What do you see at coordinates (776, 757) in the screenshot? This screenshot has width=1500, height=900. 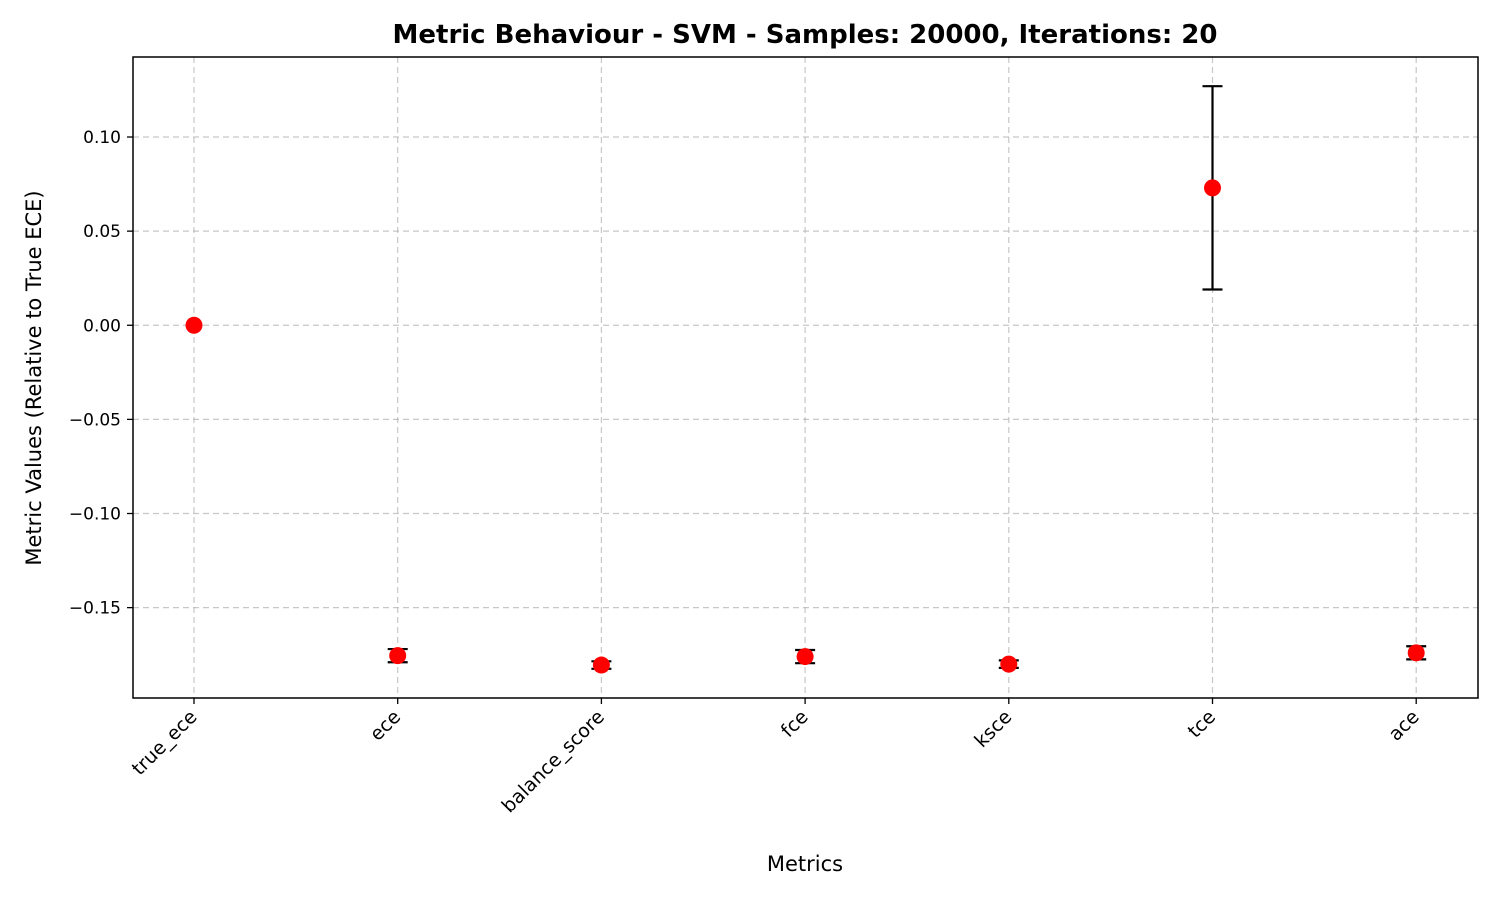 I see `x-axis-ticks: true_ece ece balance_score fce ksce tce ace` at bounding box center [776, 757].